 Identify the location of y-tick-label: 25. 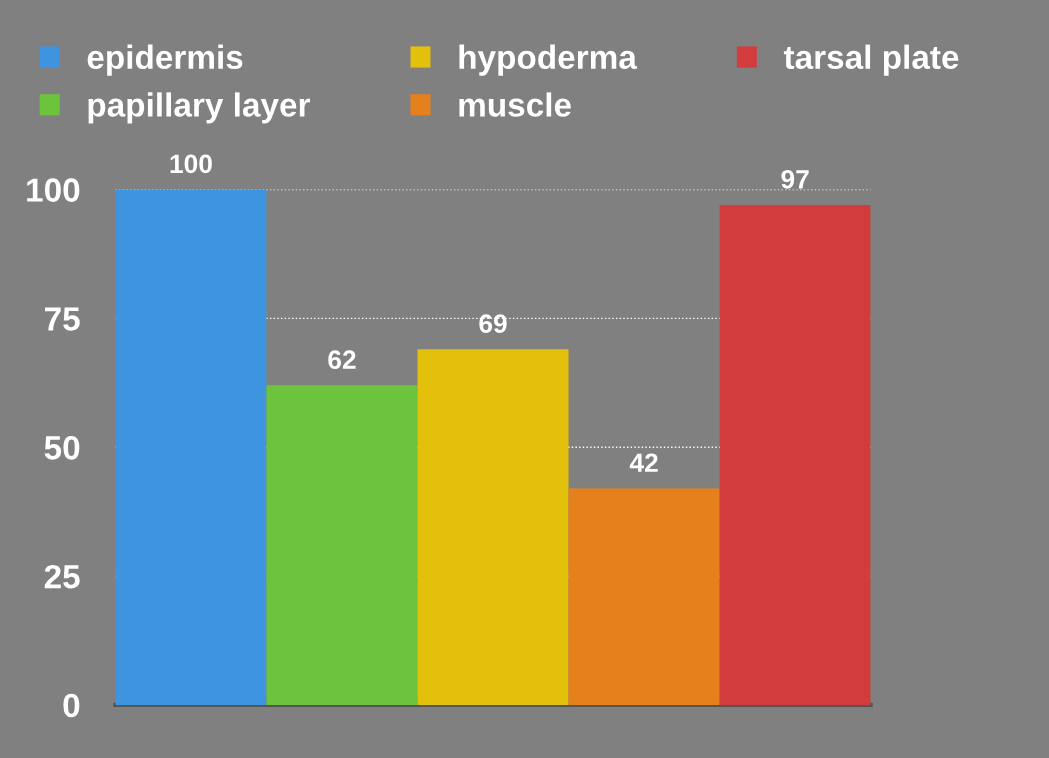
(62, 576).